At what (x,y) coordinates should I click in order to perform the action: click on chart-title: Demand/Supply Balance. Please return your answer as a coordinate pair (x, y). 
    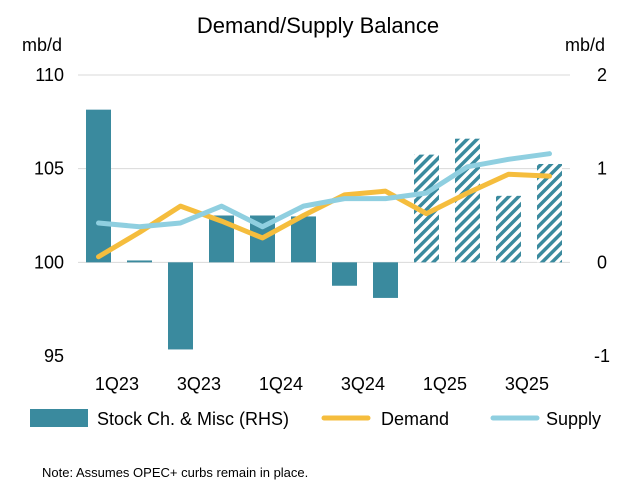
    Looking at the image, I should click on (318, 25).